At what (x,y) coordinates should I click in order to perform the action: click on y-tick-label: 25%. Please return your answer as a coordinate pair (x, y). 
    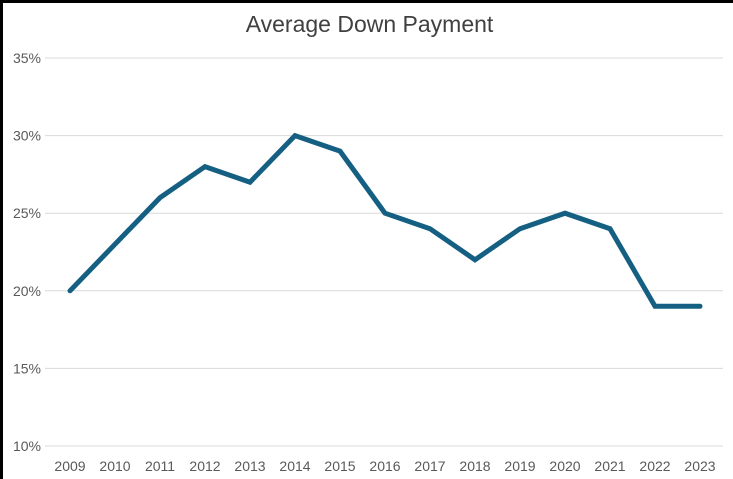
    Looking at the image, I should click on (27, 213).